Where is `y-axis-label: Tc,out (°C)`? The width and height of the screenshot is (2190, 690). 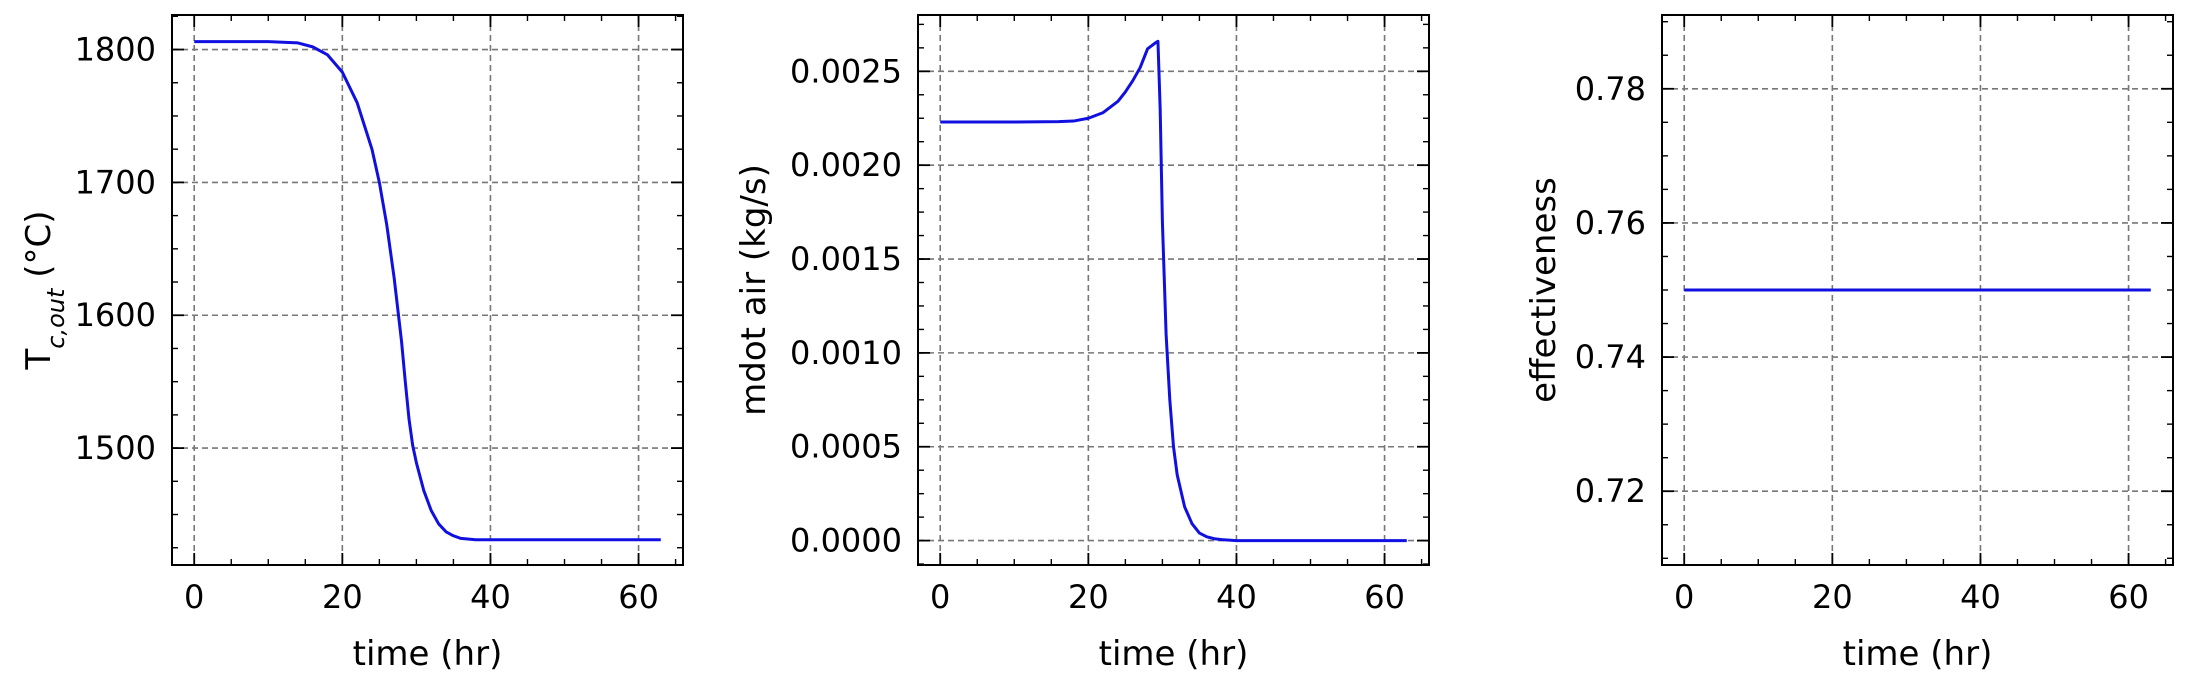
y-axis-label: Tc,out (°C) is located at coordinates (44, 291).